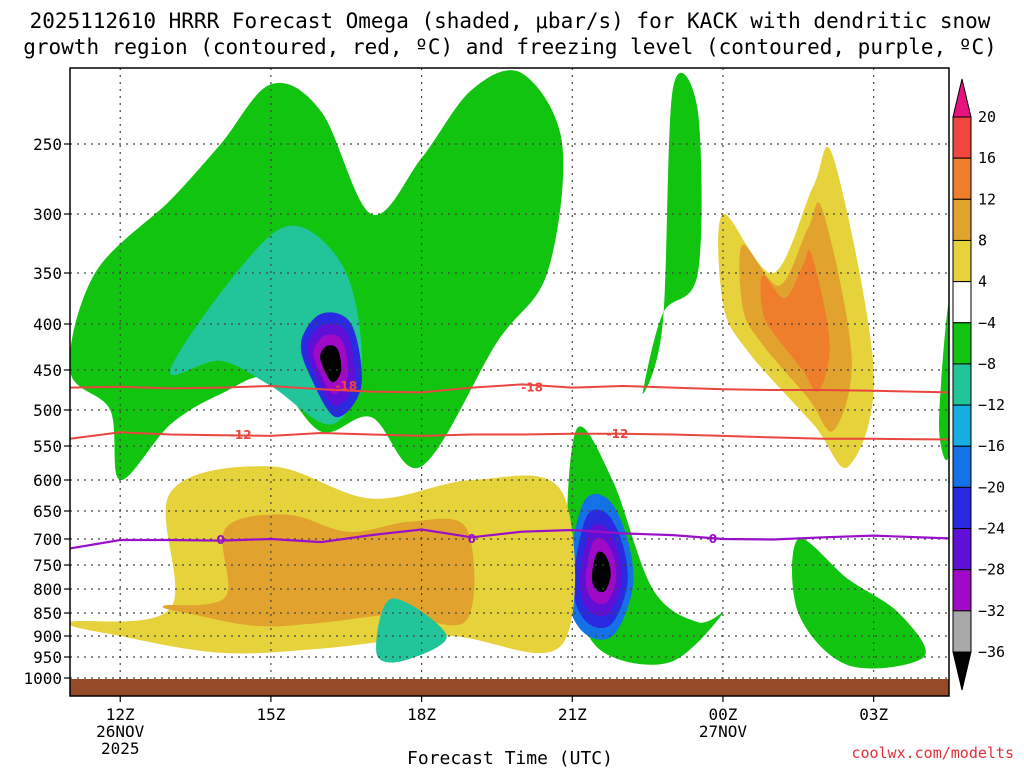  Describe the element at coordinates (982, 282) in the screenshot. I see `colorbar-tick-4: 4` at that location.